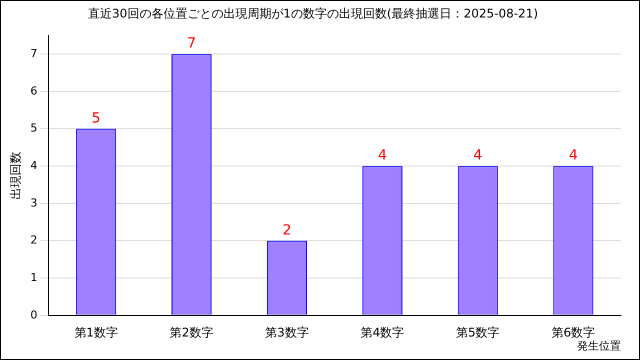  I want to click on data-label: 5, so click(96, 118).